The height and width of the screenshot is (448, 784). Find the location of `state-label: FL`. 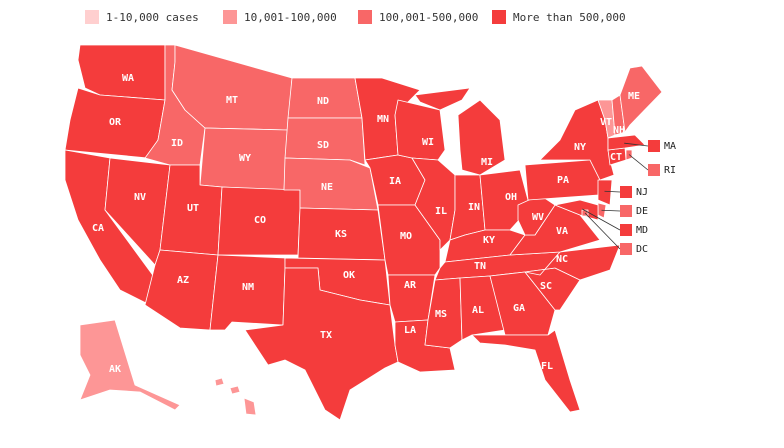

state-label: FL is located at coordinates (547, 366).